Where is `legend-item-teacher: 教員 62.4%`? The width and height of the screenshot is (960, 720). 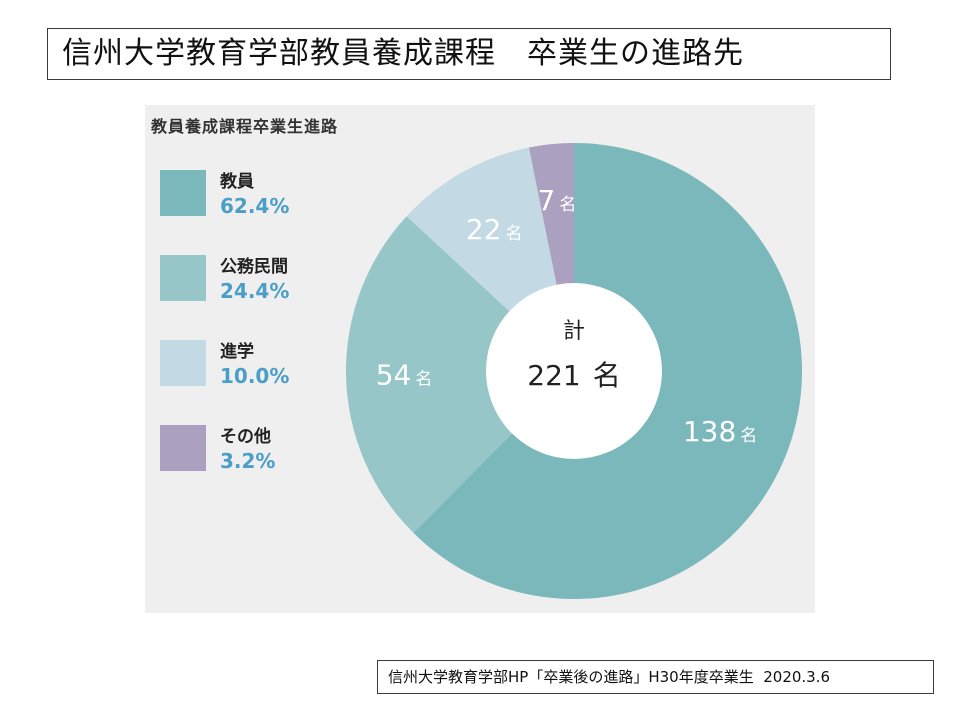 legend-item-teacher: 教員 62.4% is located at coordinates (260, 194).